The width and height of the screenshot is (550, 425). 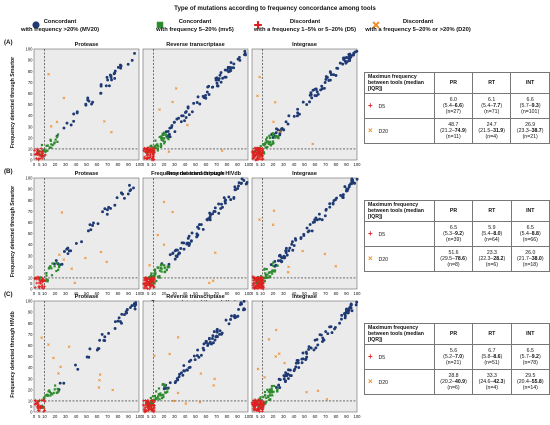 What do you see at coordinates (305, 104) in the screenshot?
I see `subplot-2: Integrase 0 5 10 20 30 40 50 60 70 80 90 100` at bounding box center [305, 104].